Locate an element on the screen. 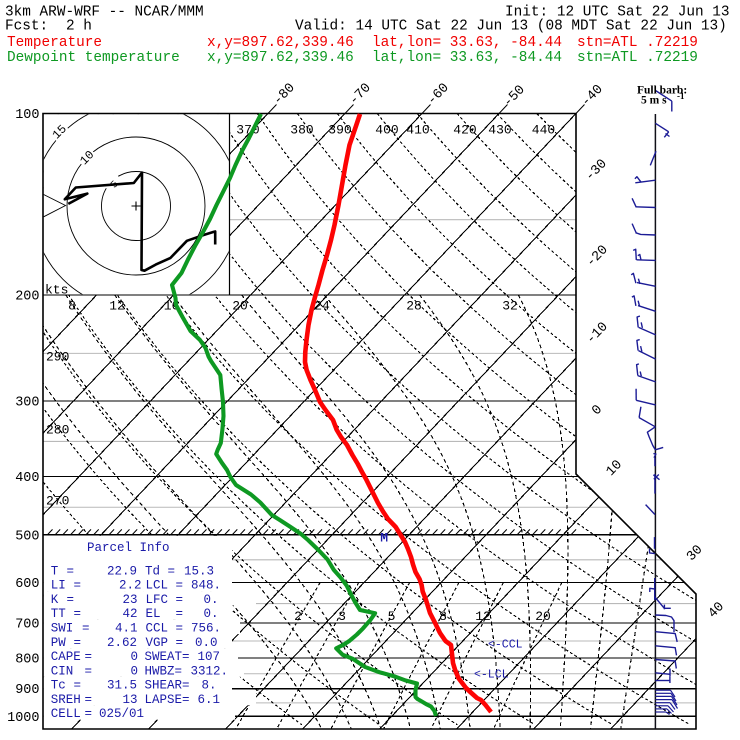 This screenshot has width=740, height=740. svg-text: 600 is located at coordinates (27, 584).